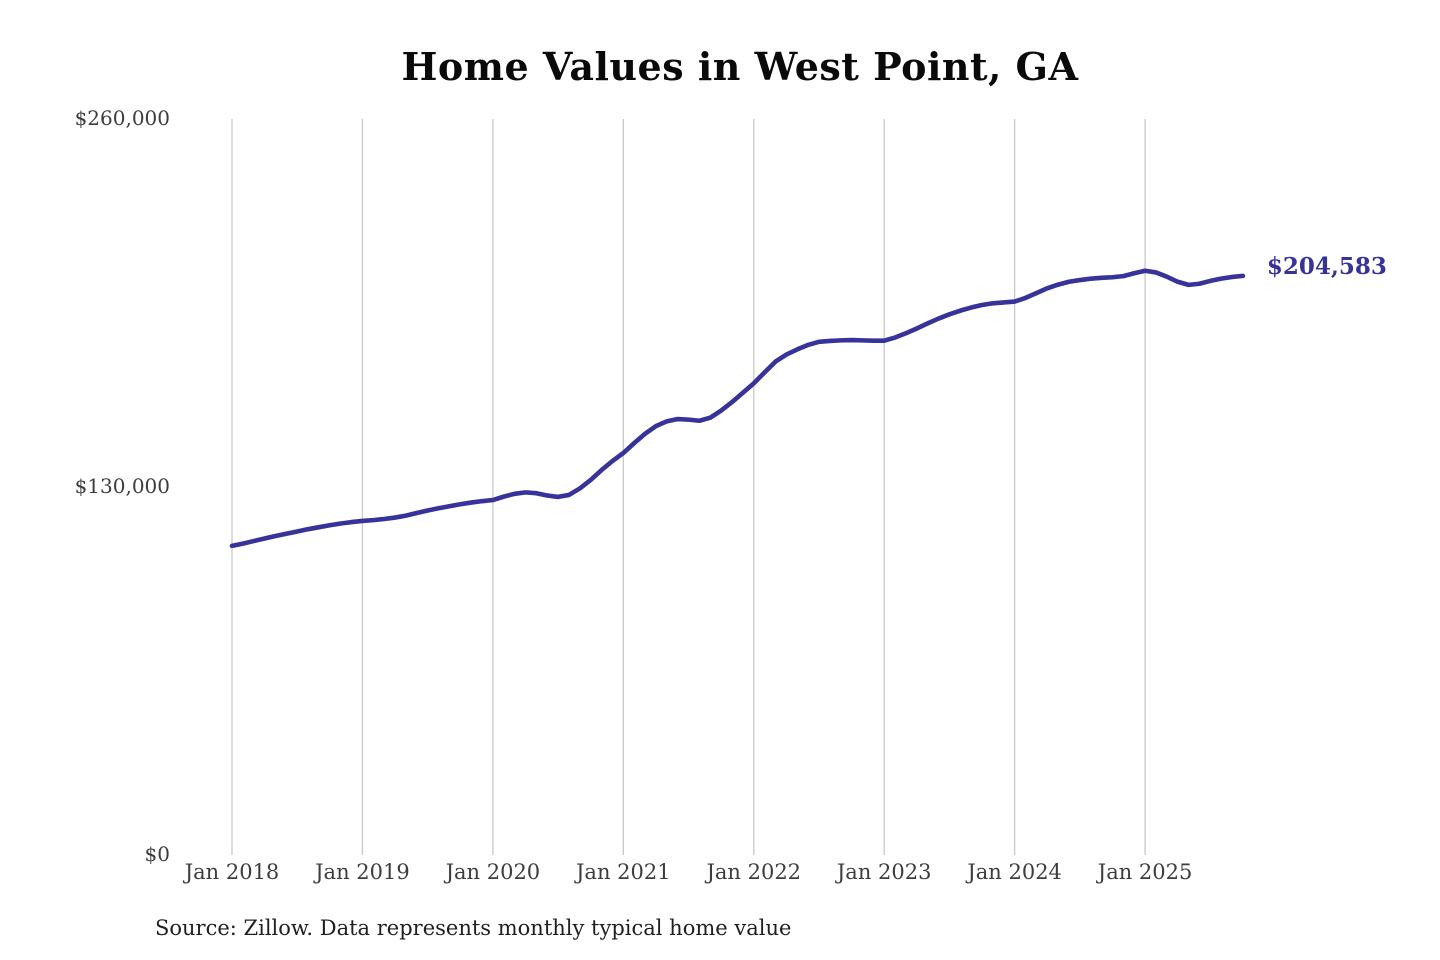  Describe the element at coordinates (122, 486) in the screenshot. I see `y-tick-label: $130,000` at that location.